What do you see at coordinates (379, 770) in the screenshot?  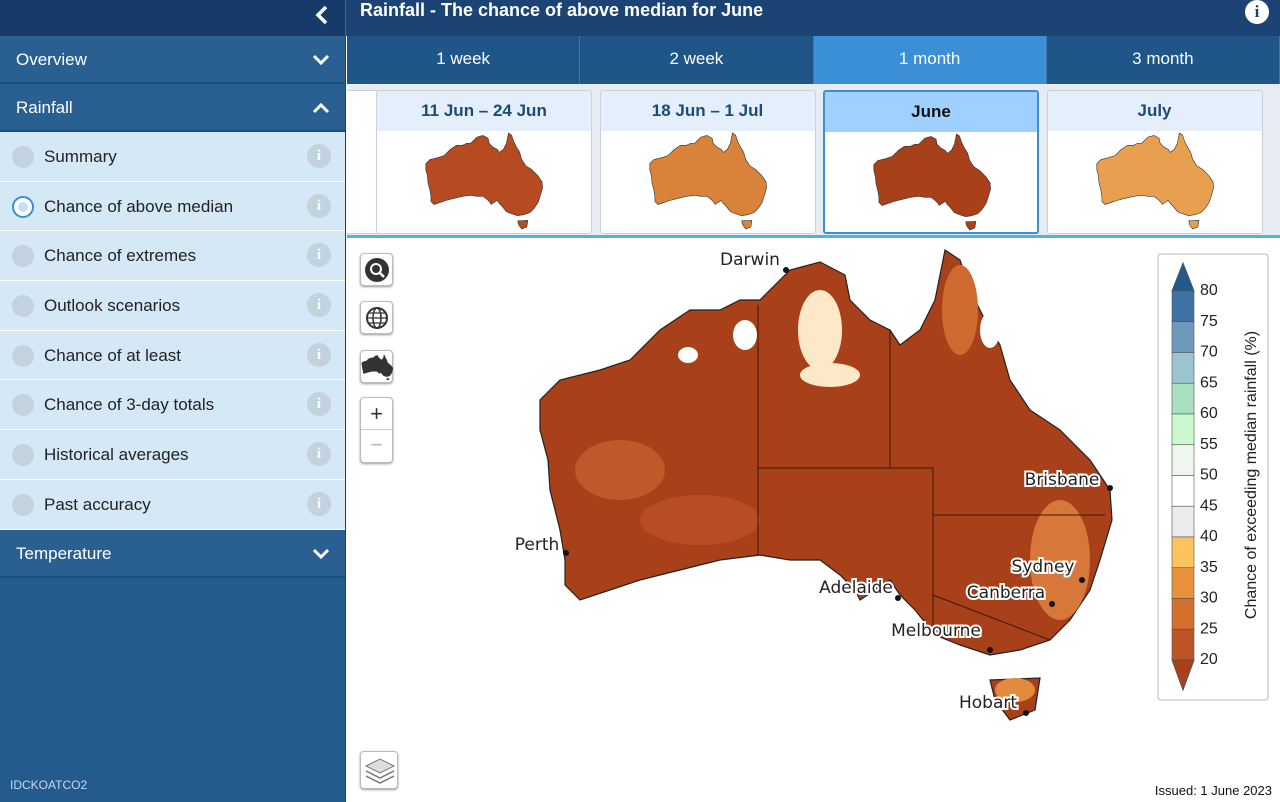 I see `layers-button` at bounding box center [379, 770].